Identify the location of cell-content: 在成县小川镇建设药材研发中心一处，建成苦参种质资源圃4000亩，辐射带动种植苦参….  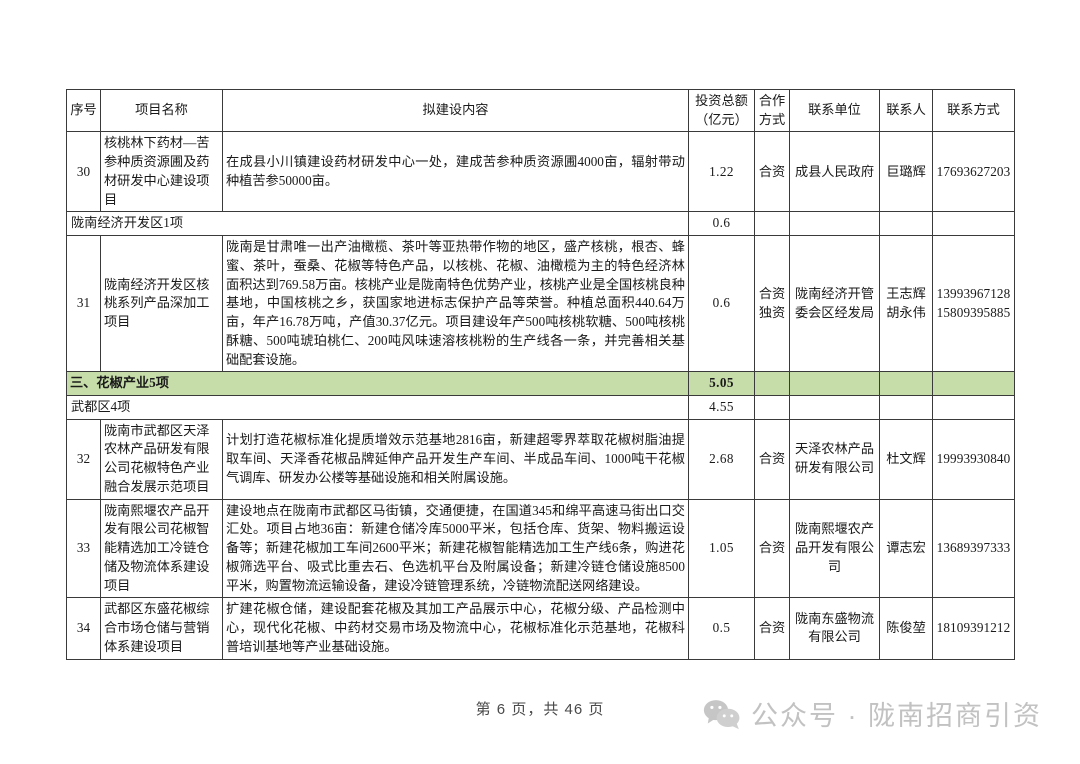
(455, 172).